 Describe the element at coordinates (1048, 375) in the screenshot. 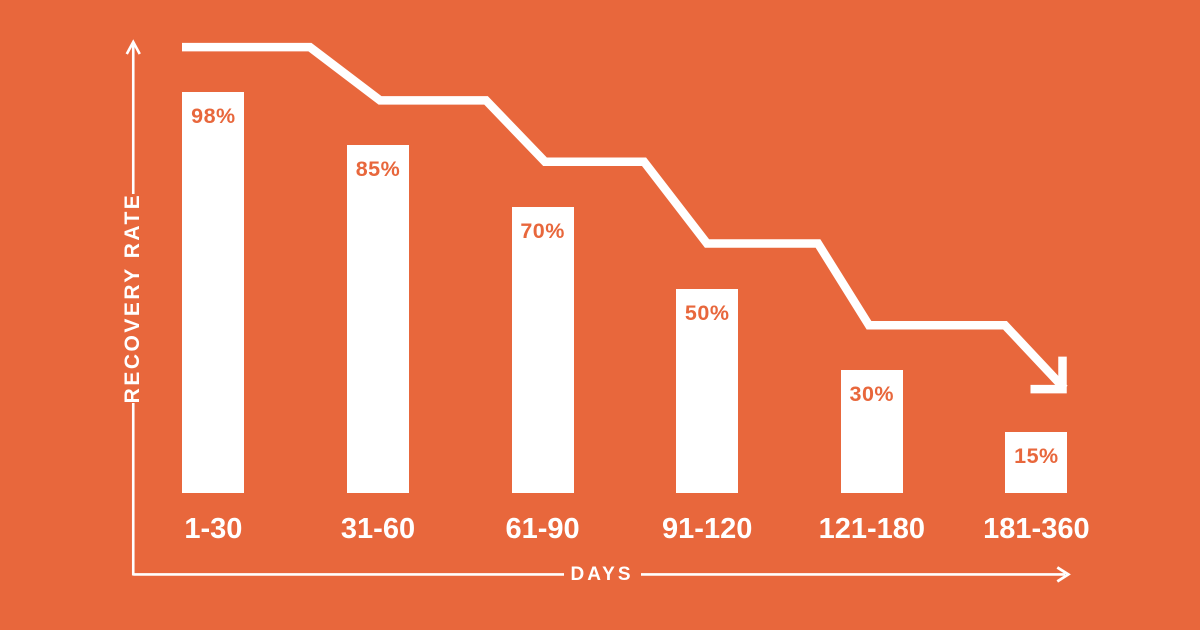

I see `trend-arrowhead-icon` at that location.